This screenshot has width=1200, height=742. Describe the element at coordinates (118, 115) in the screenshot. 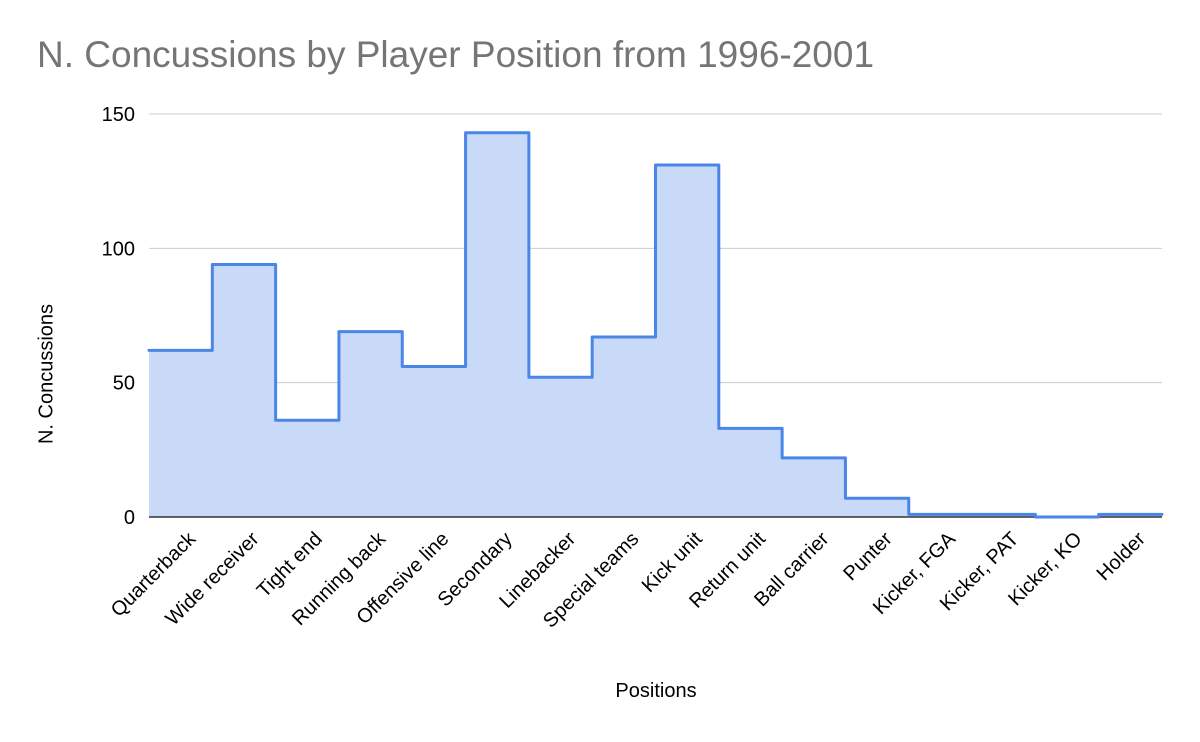

I see `y-tick-label: 150` at that location.